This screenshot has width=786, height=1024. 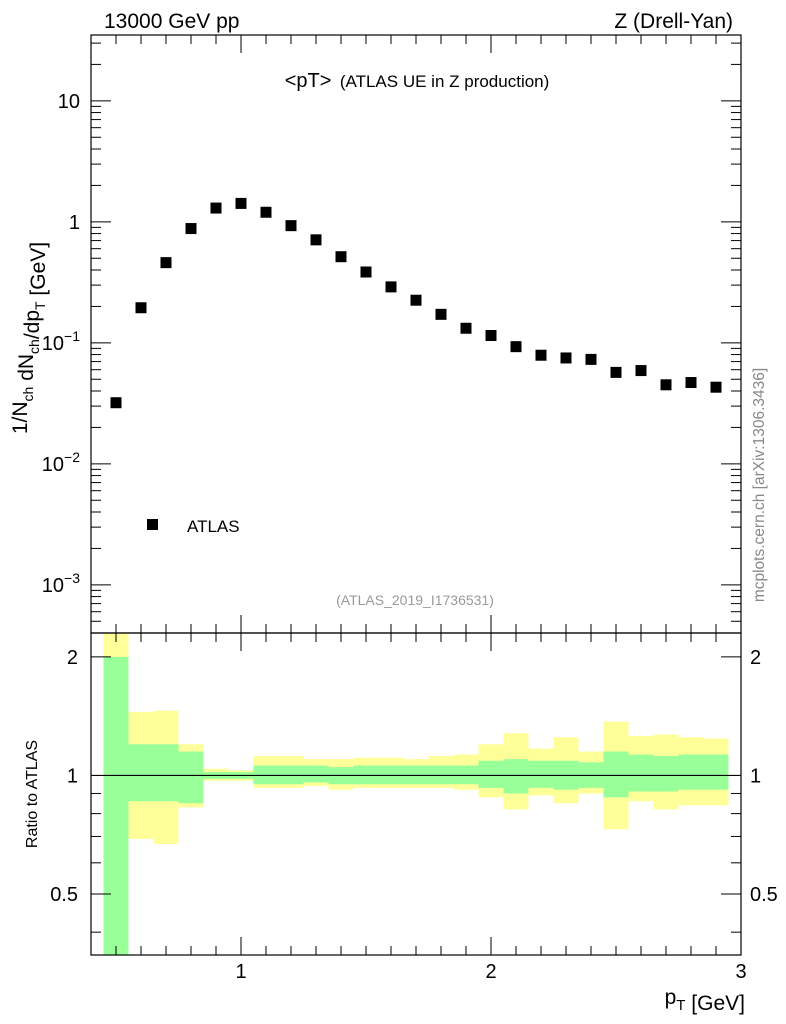 What do you see at coordinates (152, 524) in the screenshot?
I see `legend-marker-atlas` at bounding box center [152, 524].